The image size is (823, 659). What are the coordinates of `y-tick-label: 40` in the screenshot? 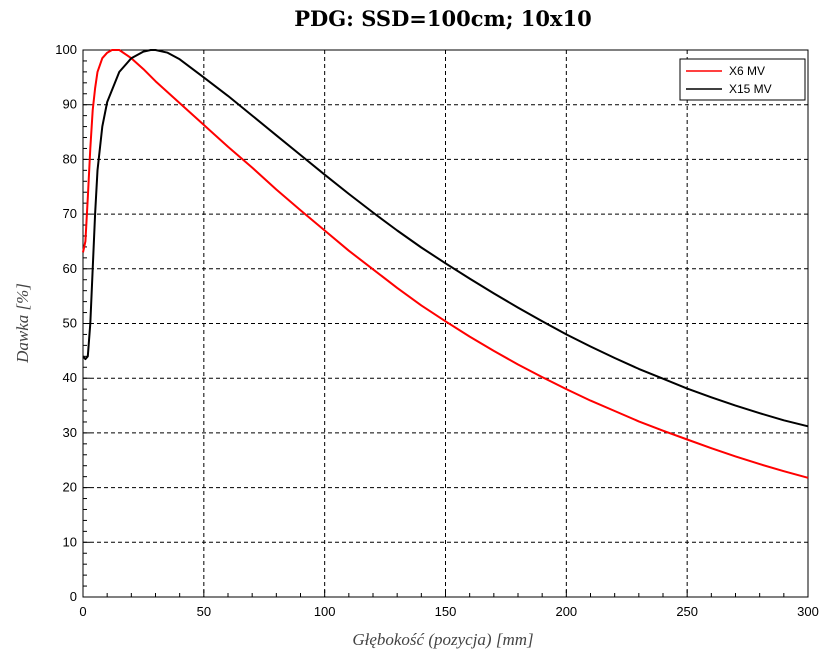 It's located at (70, 377).